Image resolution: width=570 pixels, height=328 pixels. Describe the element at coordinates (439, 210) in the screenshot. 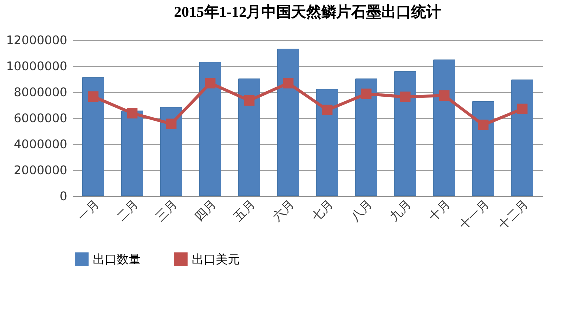

I see `x-tick-label: 十月` at that location.